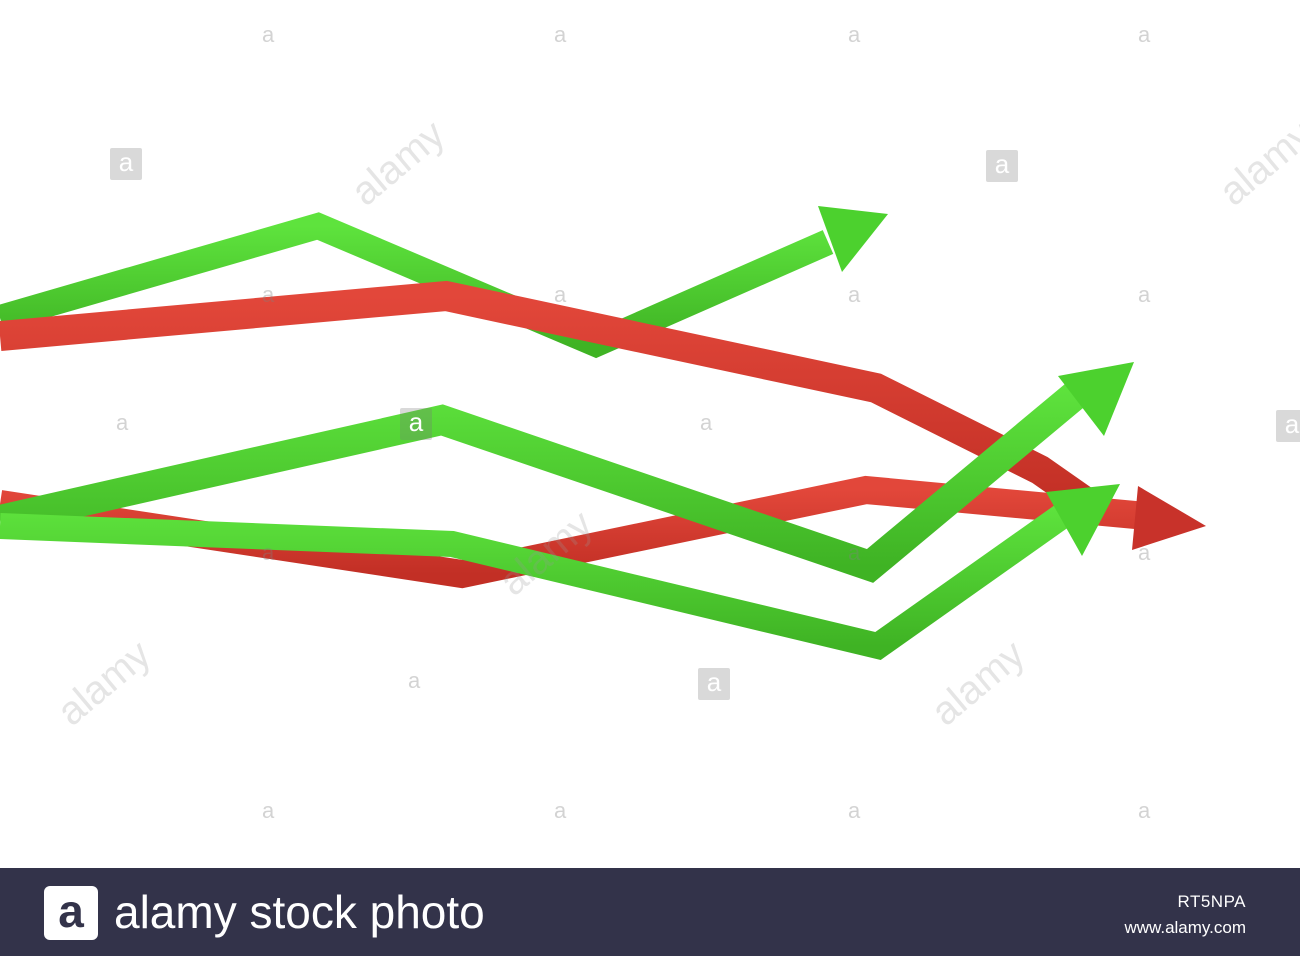 This screenshot has height=956, width=1300. I want to click on brand-text: alamy stock photo, so click(299, 912).